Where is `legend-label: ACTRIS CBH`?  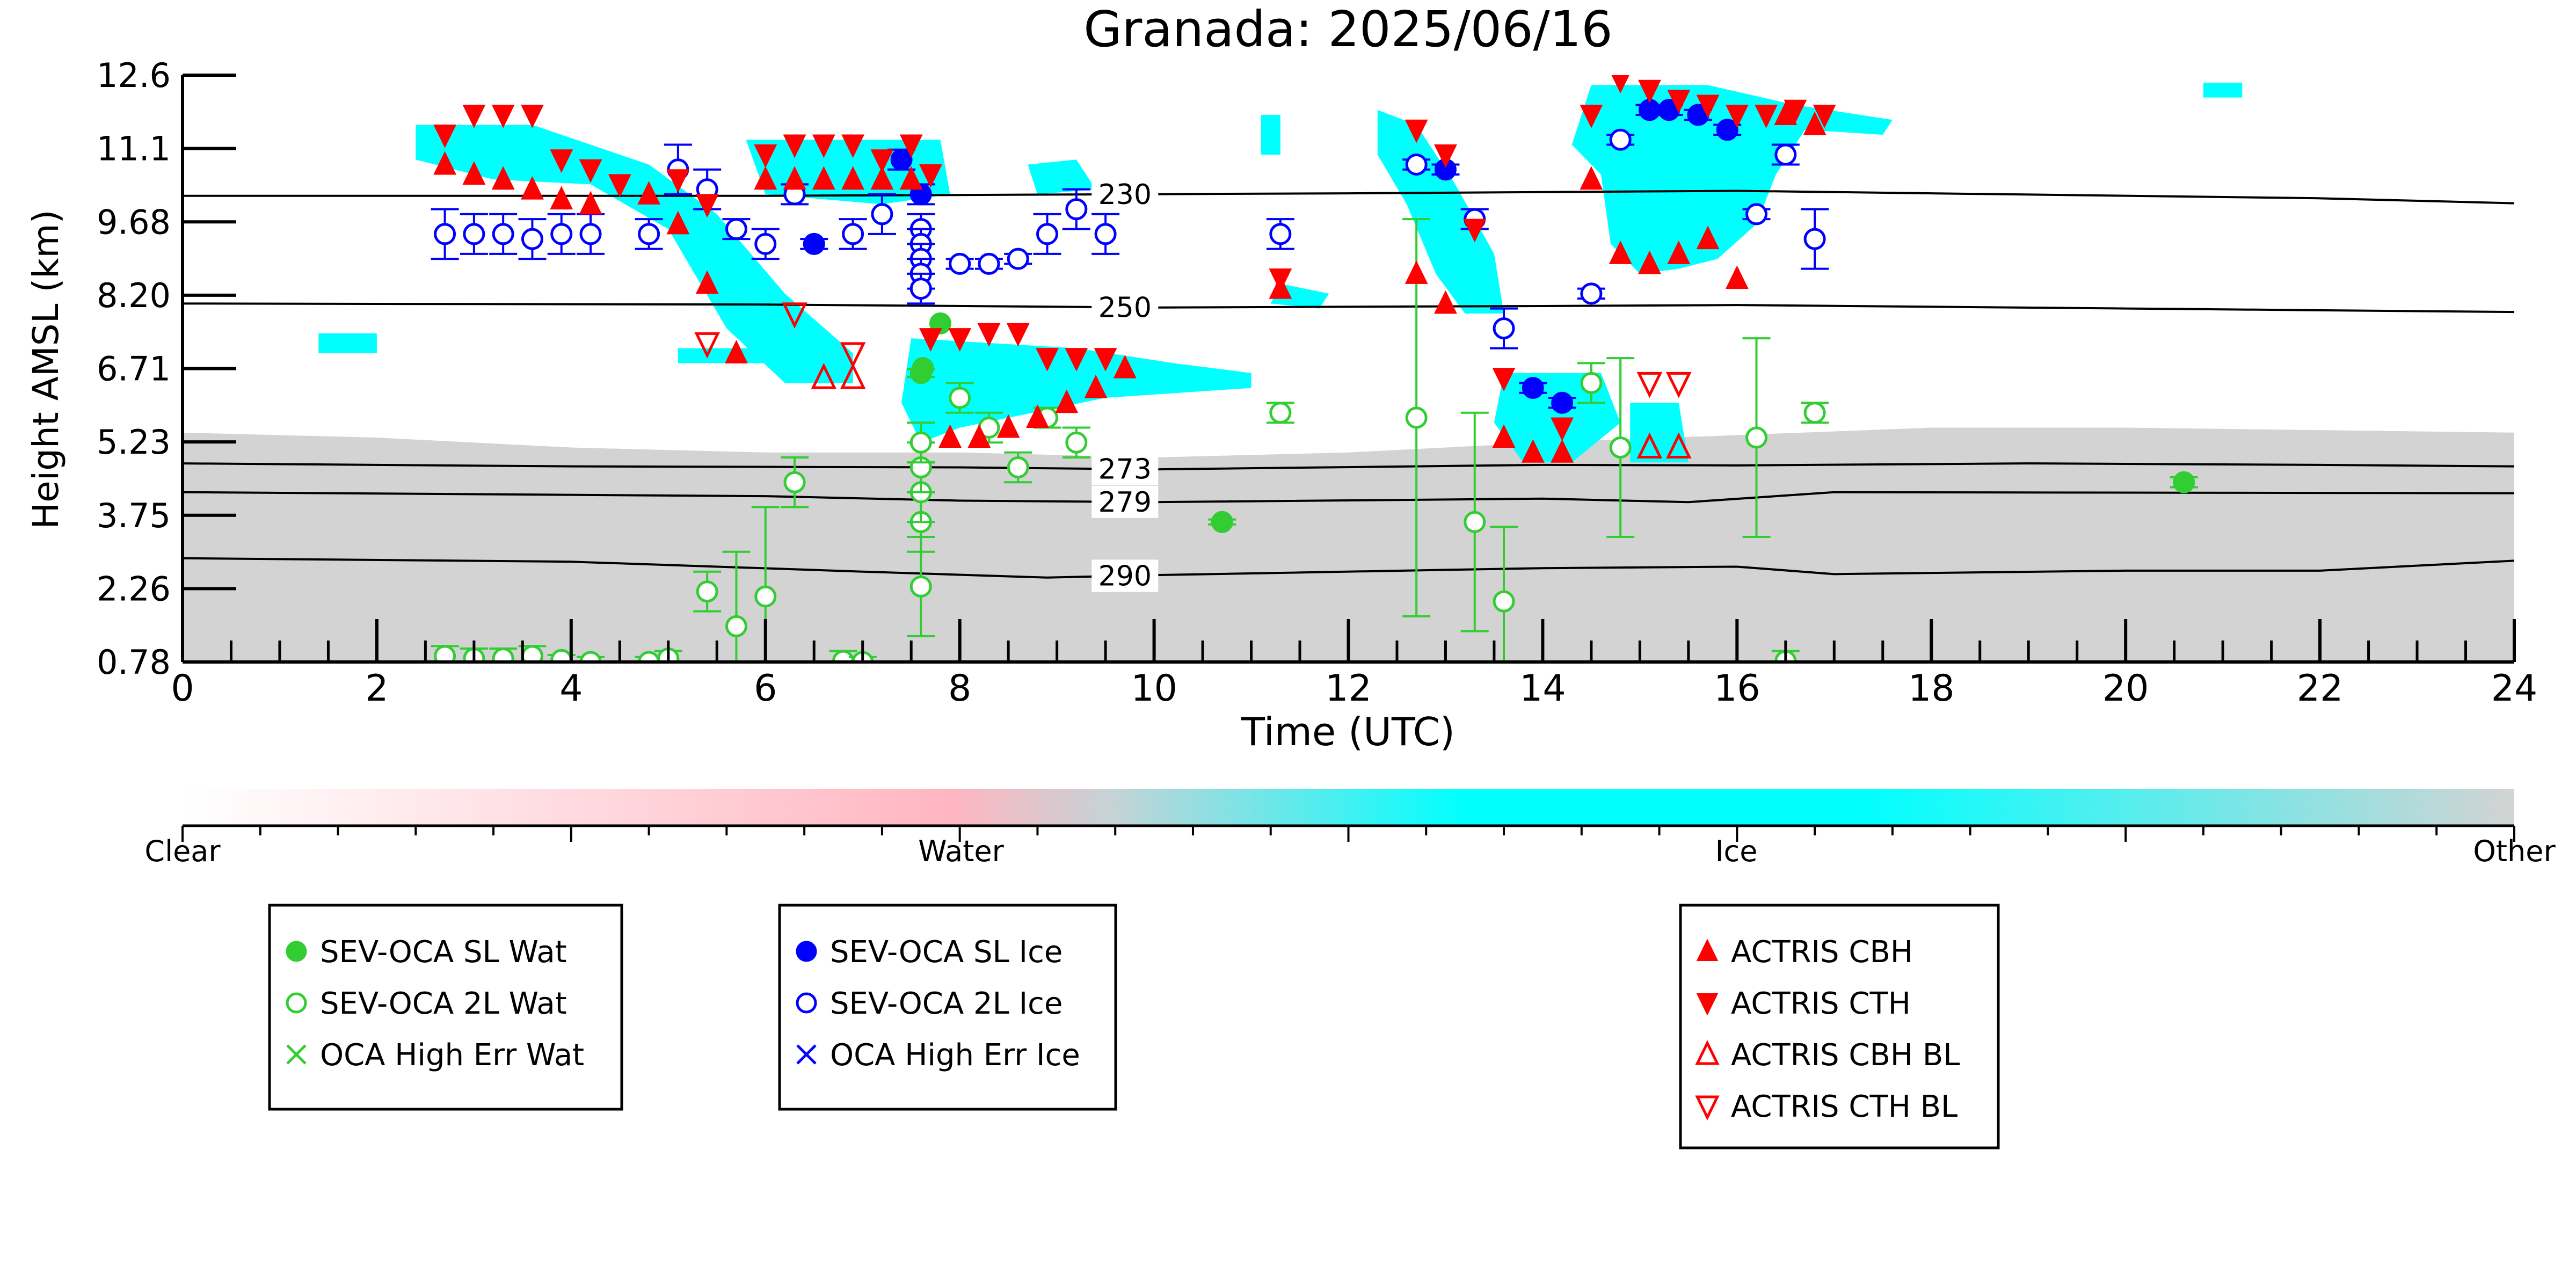
legend-label: ACTRIS CBH is located at coordinates (1822, 952).